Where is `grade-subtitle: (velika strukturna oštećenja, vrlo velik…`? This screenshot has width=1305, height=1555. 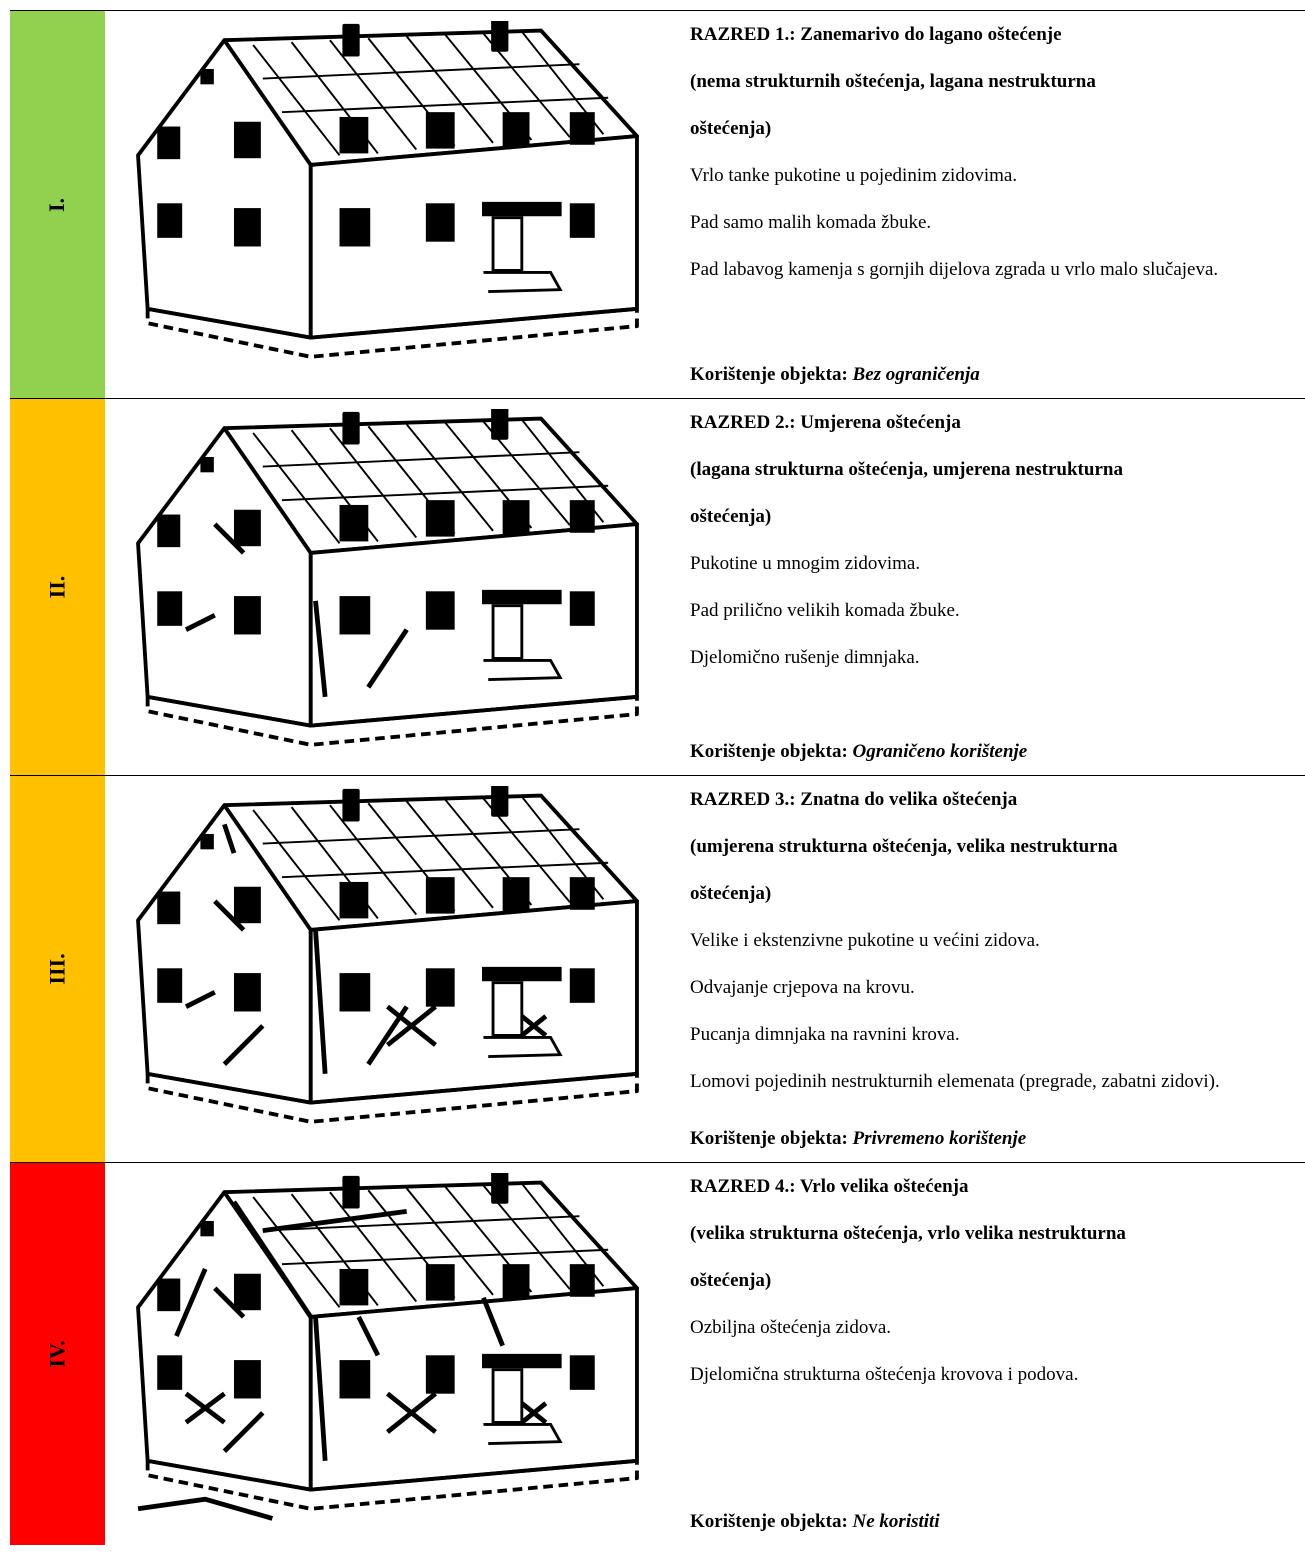 grade-subtitle: (velika strukturna oštećenja, vrlo velik… is located at coordinates (908, 1257).